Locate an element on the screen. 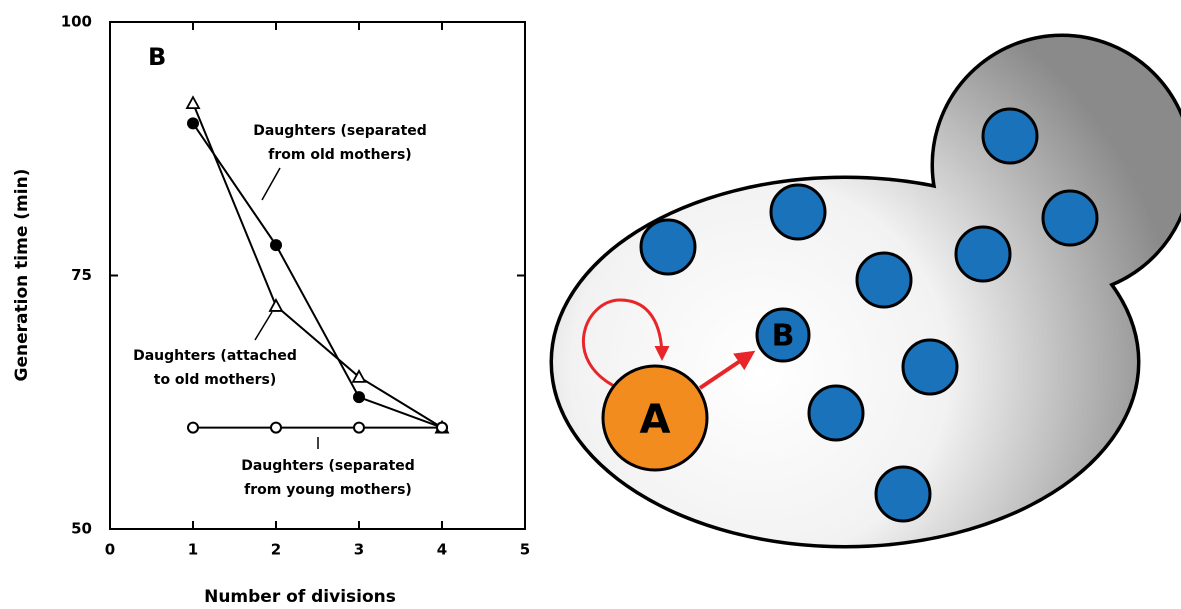  y-tick-label: 75 is located at coordinates (81, 275).